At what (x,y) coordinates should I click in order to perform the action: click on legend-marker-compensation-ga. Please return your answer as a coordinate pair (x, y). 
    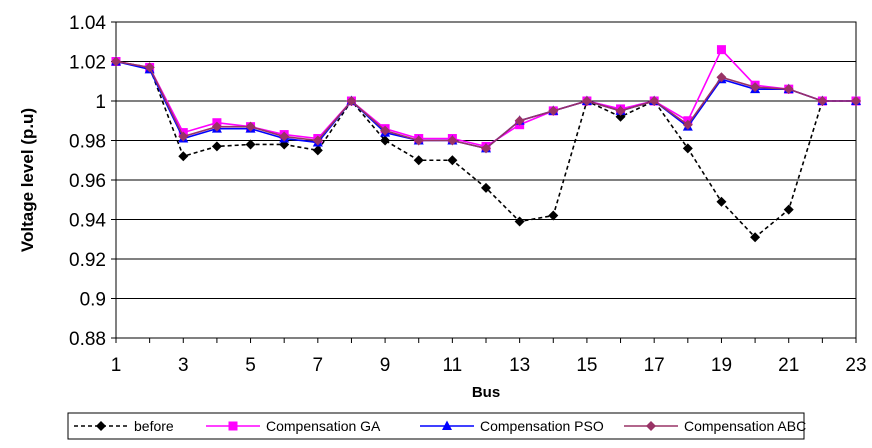
    Looking at the image, I should click on (233, 426).